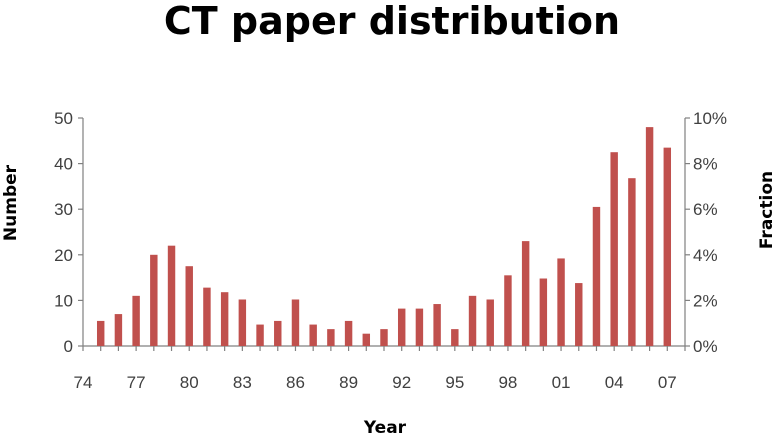  Describe the element at coordinates (767, 210) in the screenshot. I see `y2-axis-label: Fraction` at that location.